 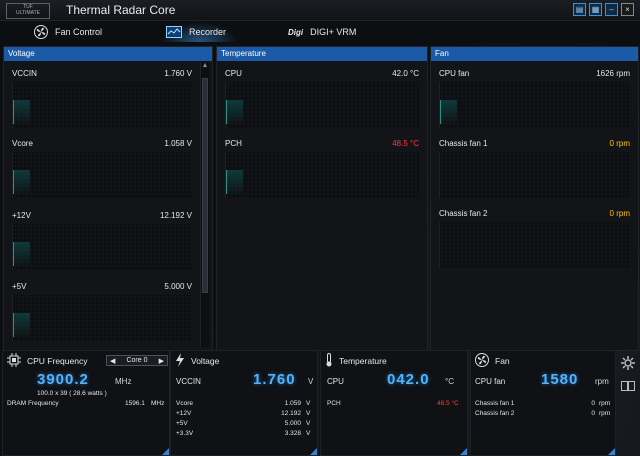 What do you see at coordinates (113, 361) in the screenshot?
I see `prev-core-icon: ◀` at bounding box center [113, 361].